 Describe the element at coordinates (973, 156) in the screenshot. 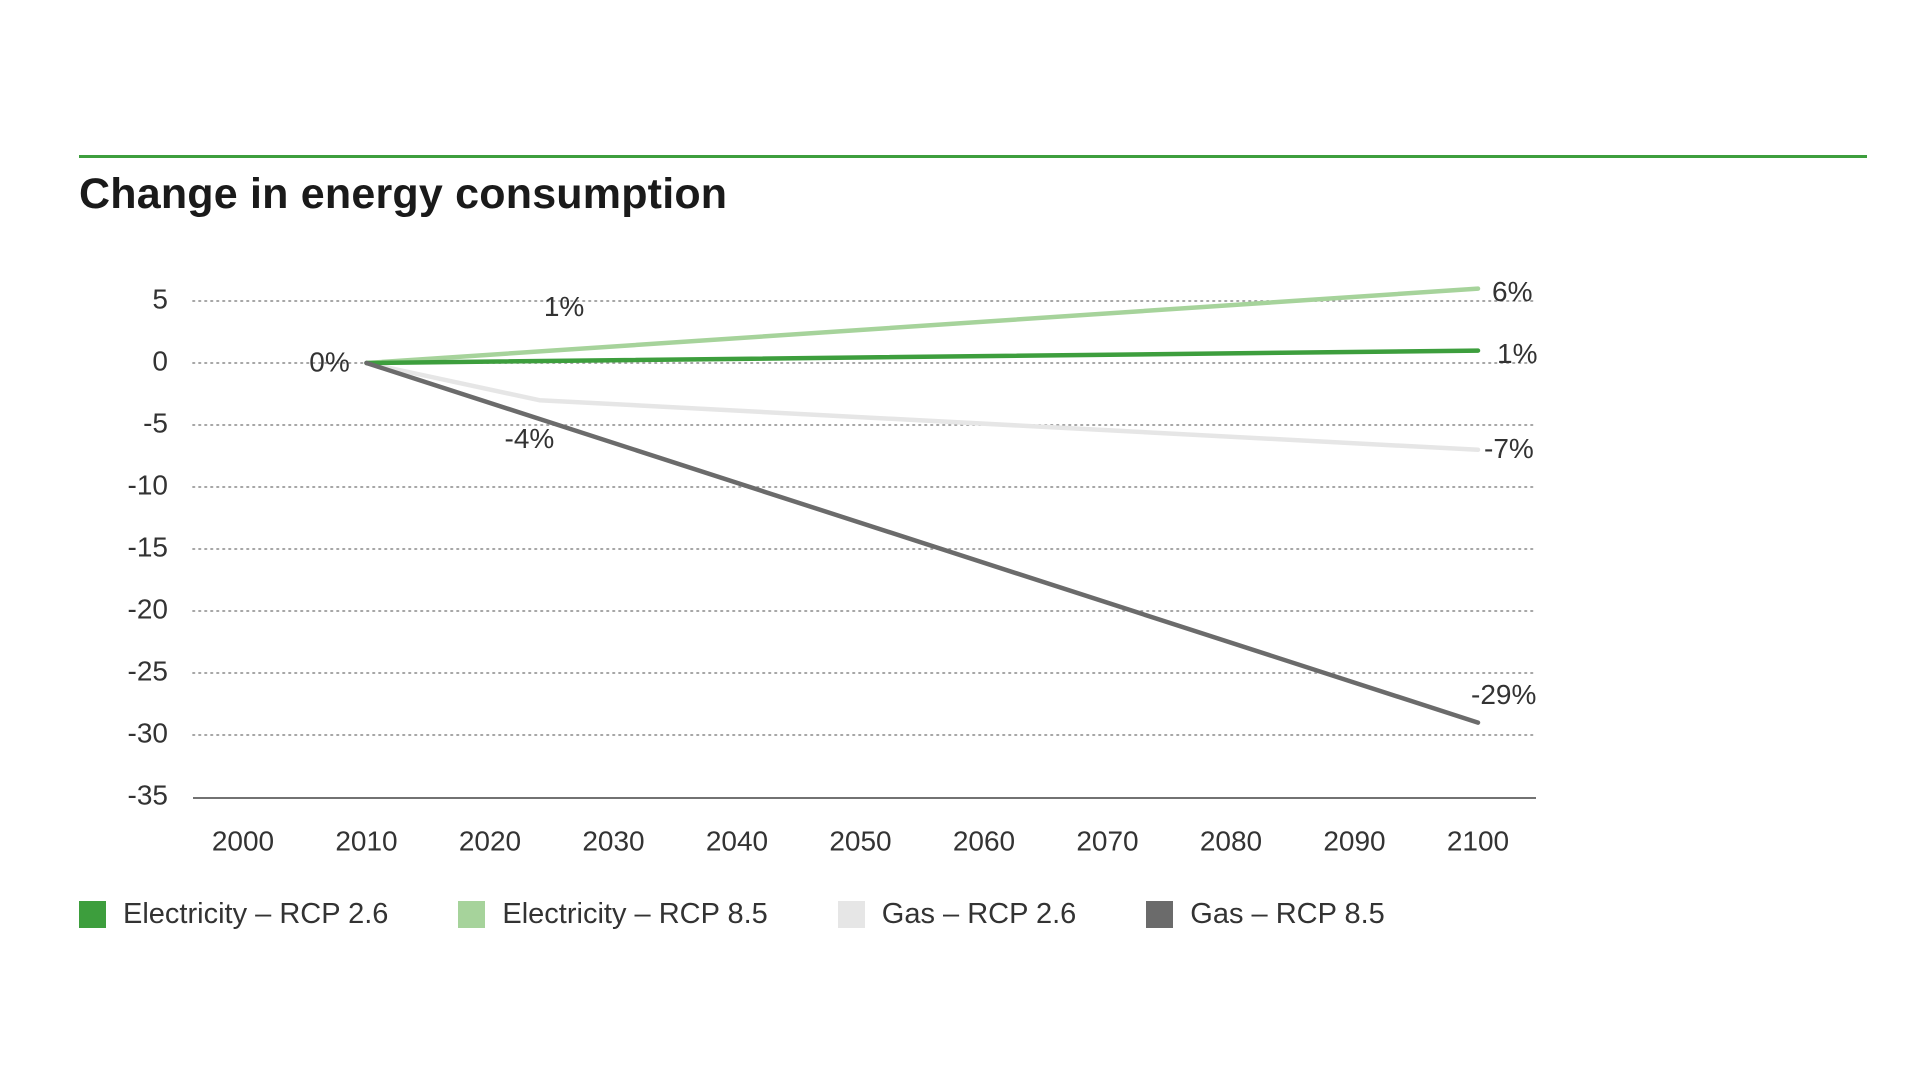

I see `title-rule` at that location.